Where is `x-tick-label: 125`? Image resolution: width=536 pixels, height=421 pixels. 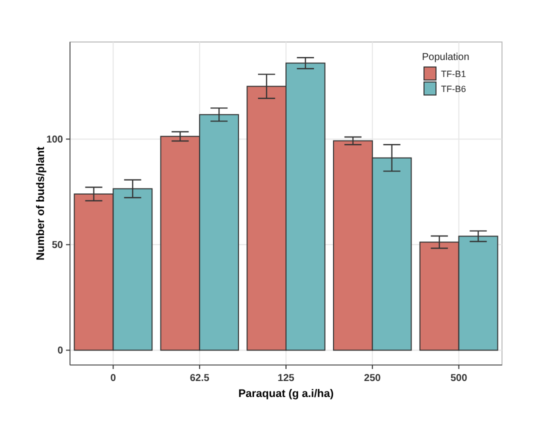
x-tick-label: 125 is located at coordinates (286, 378).